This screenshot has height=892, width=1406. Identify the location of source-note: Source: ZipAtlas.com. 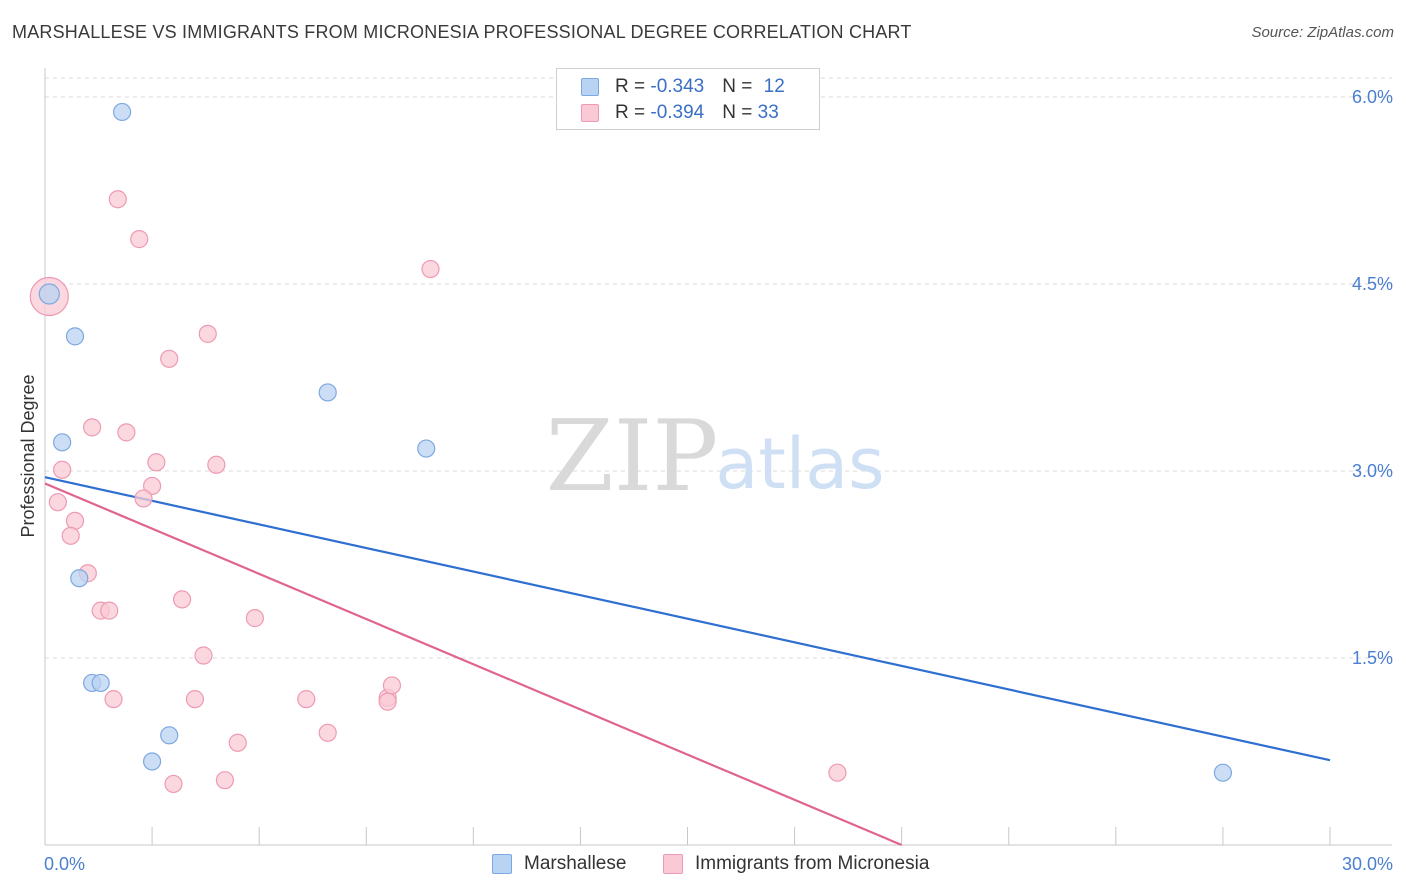
(1322, 32).